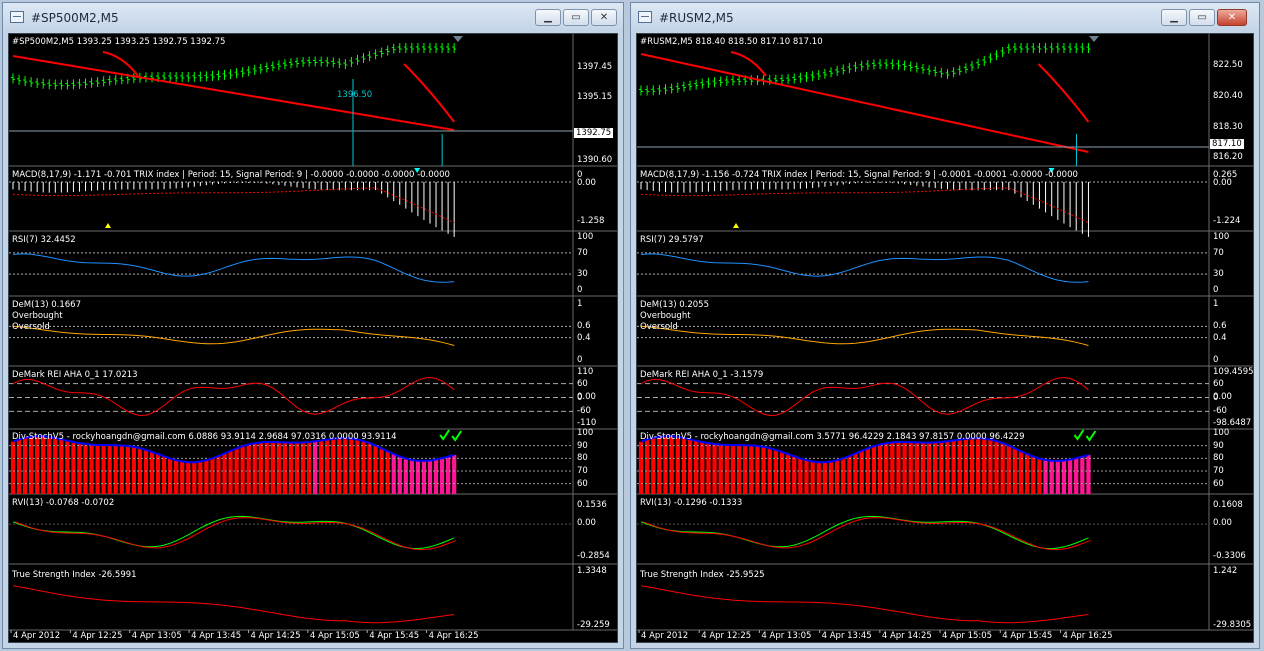 The image size is (1264, 651). I want to click on stoch-scale-label: 90, so click(1218, 445).